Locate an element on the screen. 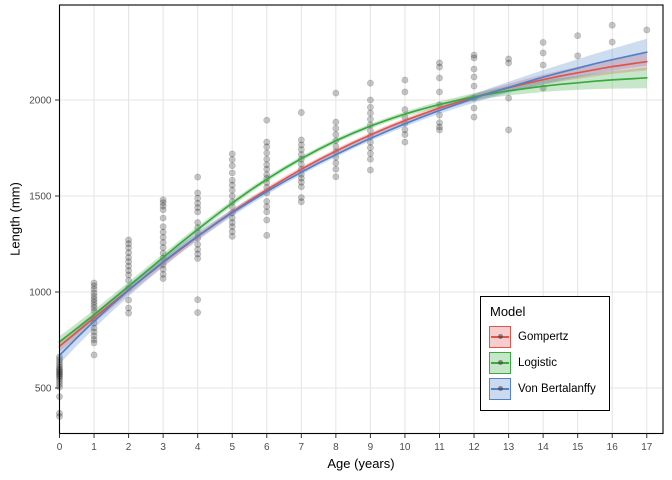  legend-entry-logistic: Logistic is located at coordinates (545, 362).